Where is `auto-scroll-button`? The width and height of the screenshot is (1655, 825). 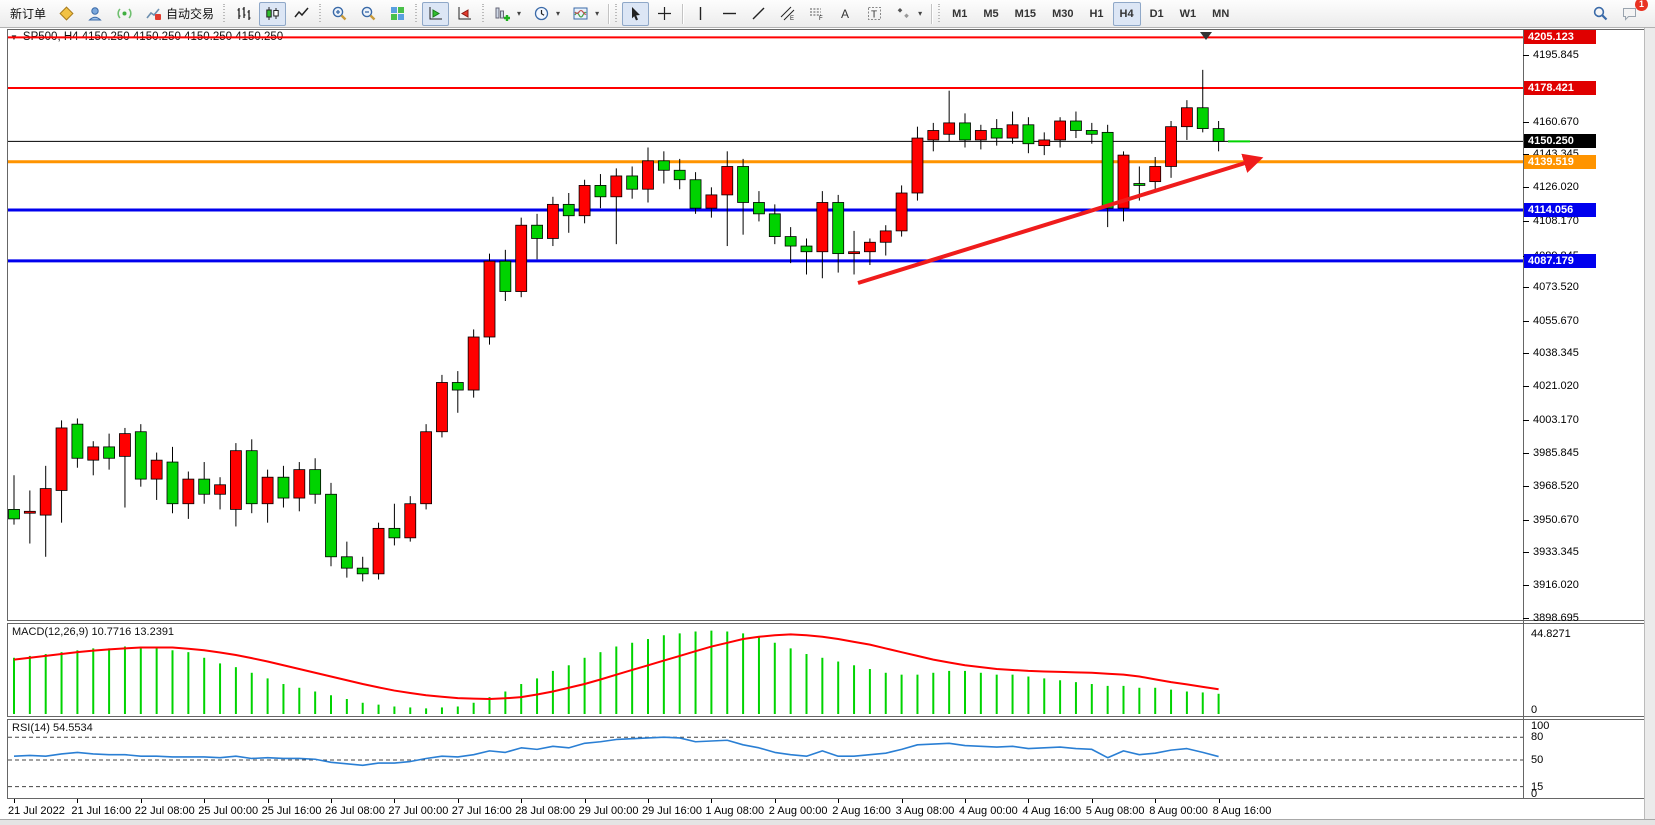
auto-scroll-button is located at coordinates (436, 13).